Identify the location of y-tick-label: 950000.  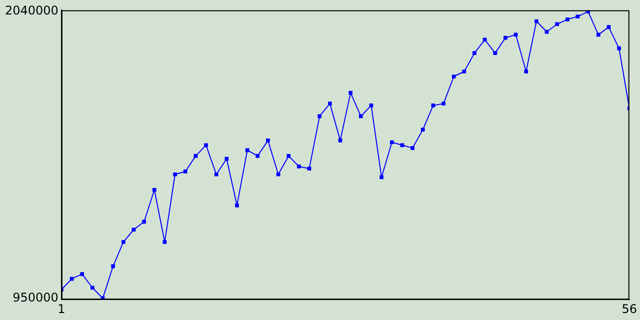
(35, 297).